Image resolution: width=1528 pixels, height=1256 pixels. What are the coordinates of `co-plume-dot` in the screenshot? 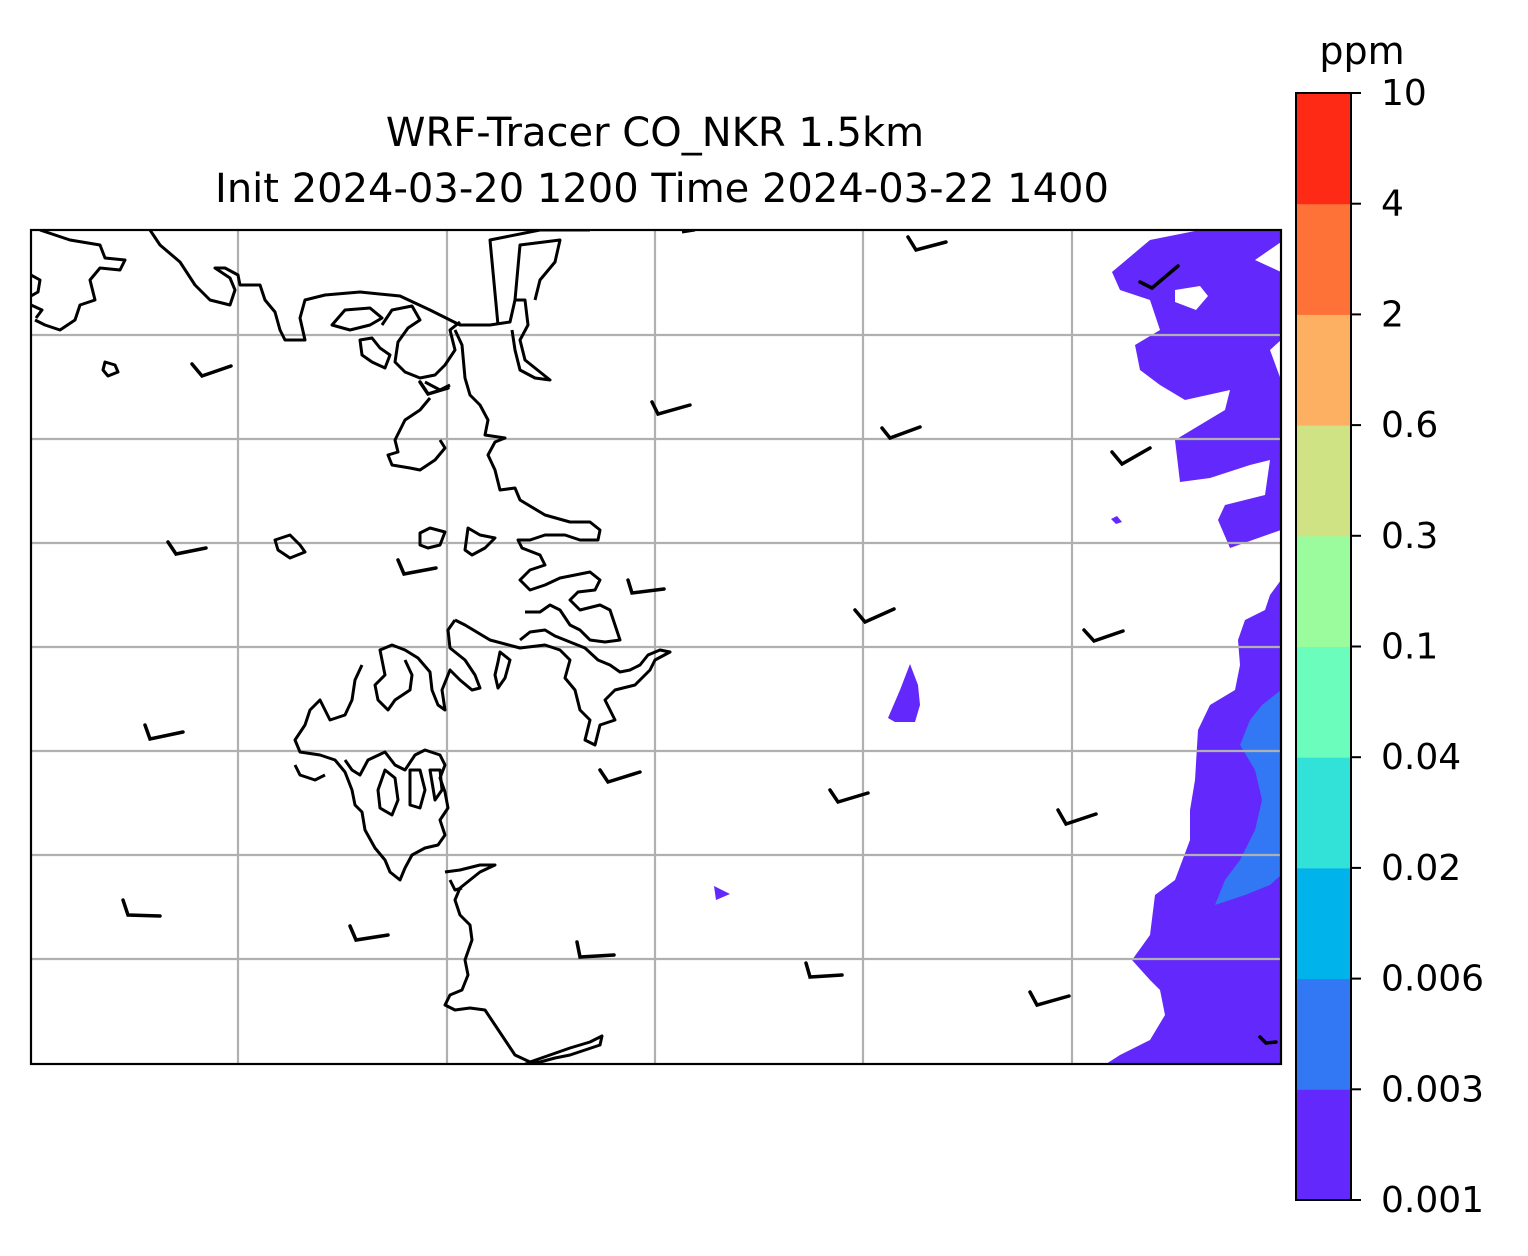 It's located at (1116, 520).